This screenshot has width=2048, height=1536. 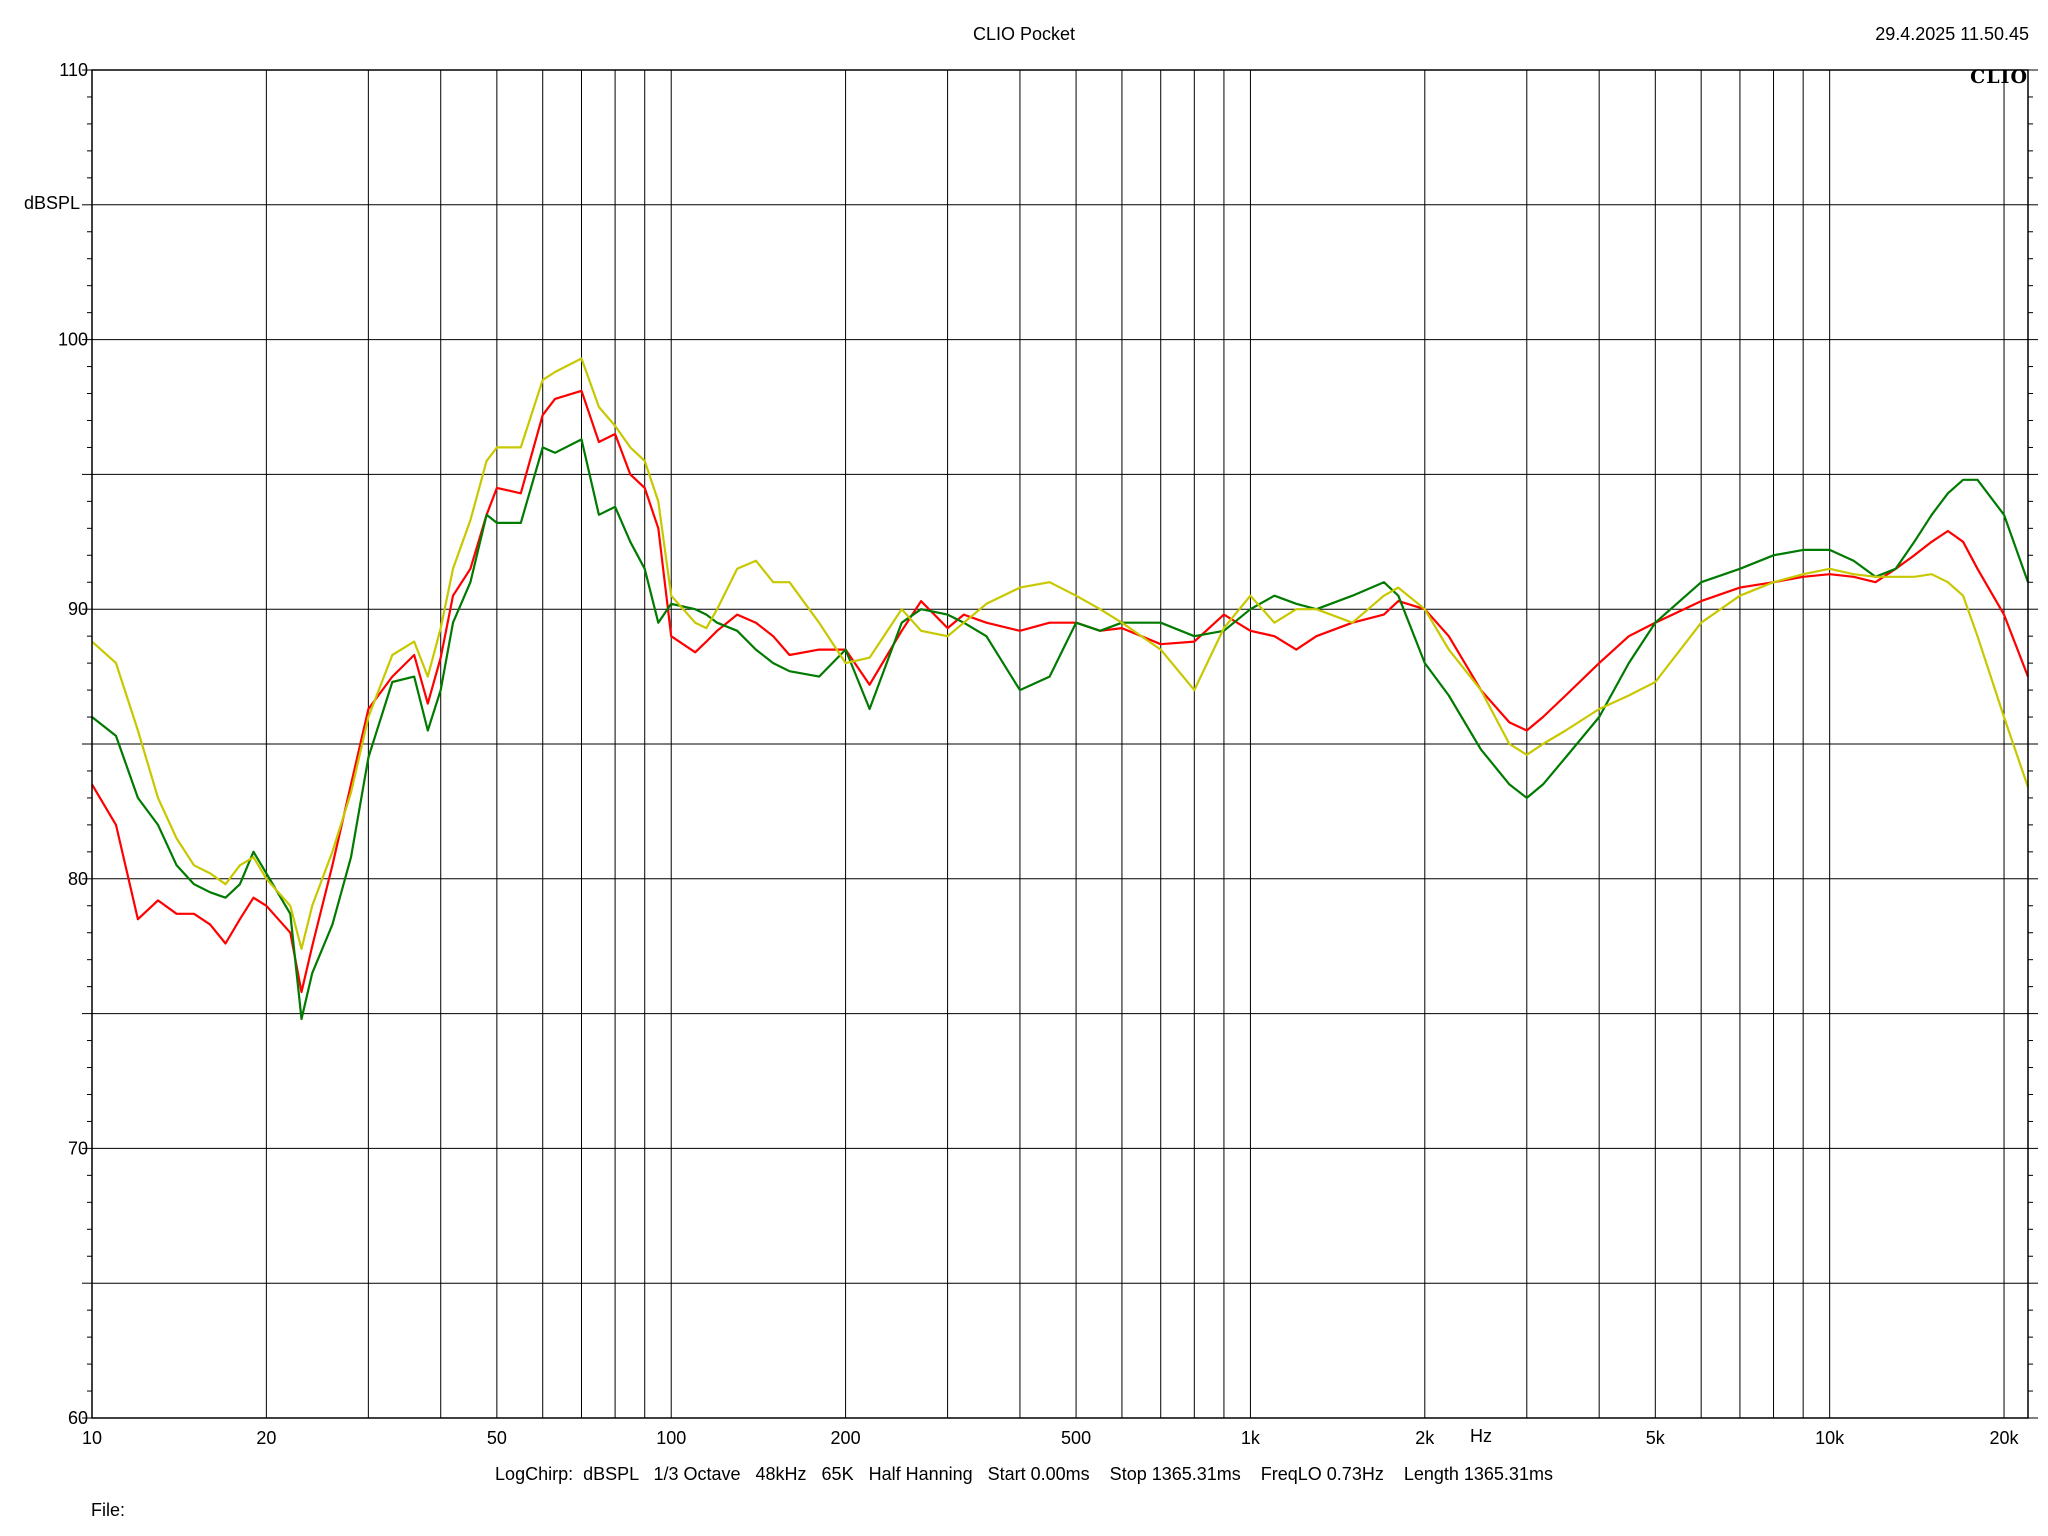 I want to click on x-tick-label: 5k, so click(x=1656, y=1438).